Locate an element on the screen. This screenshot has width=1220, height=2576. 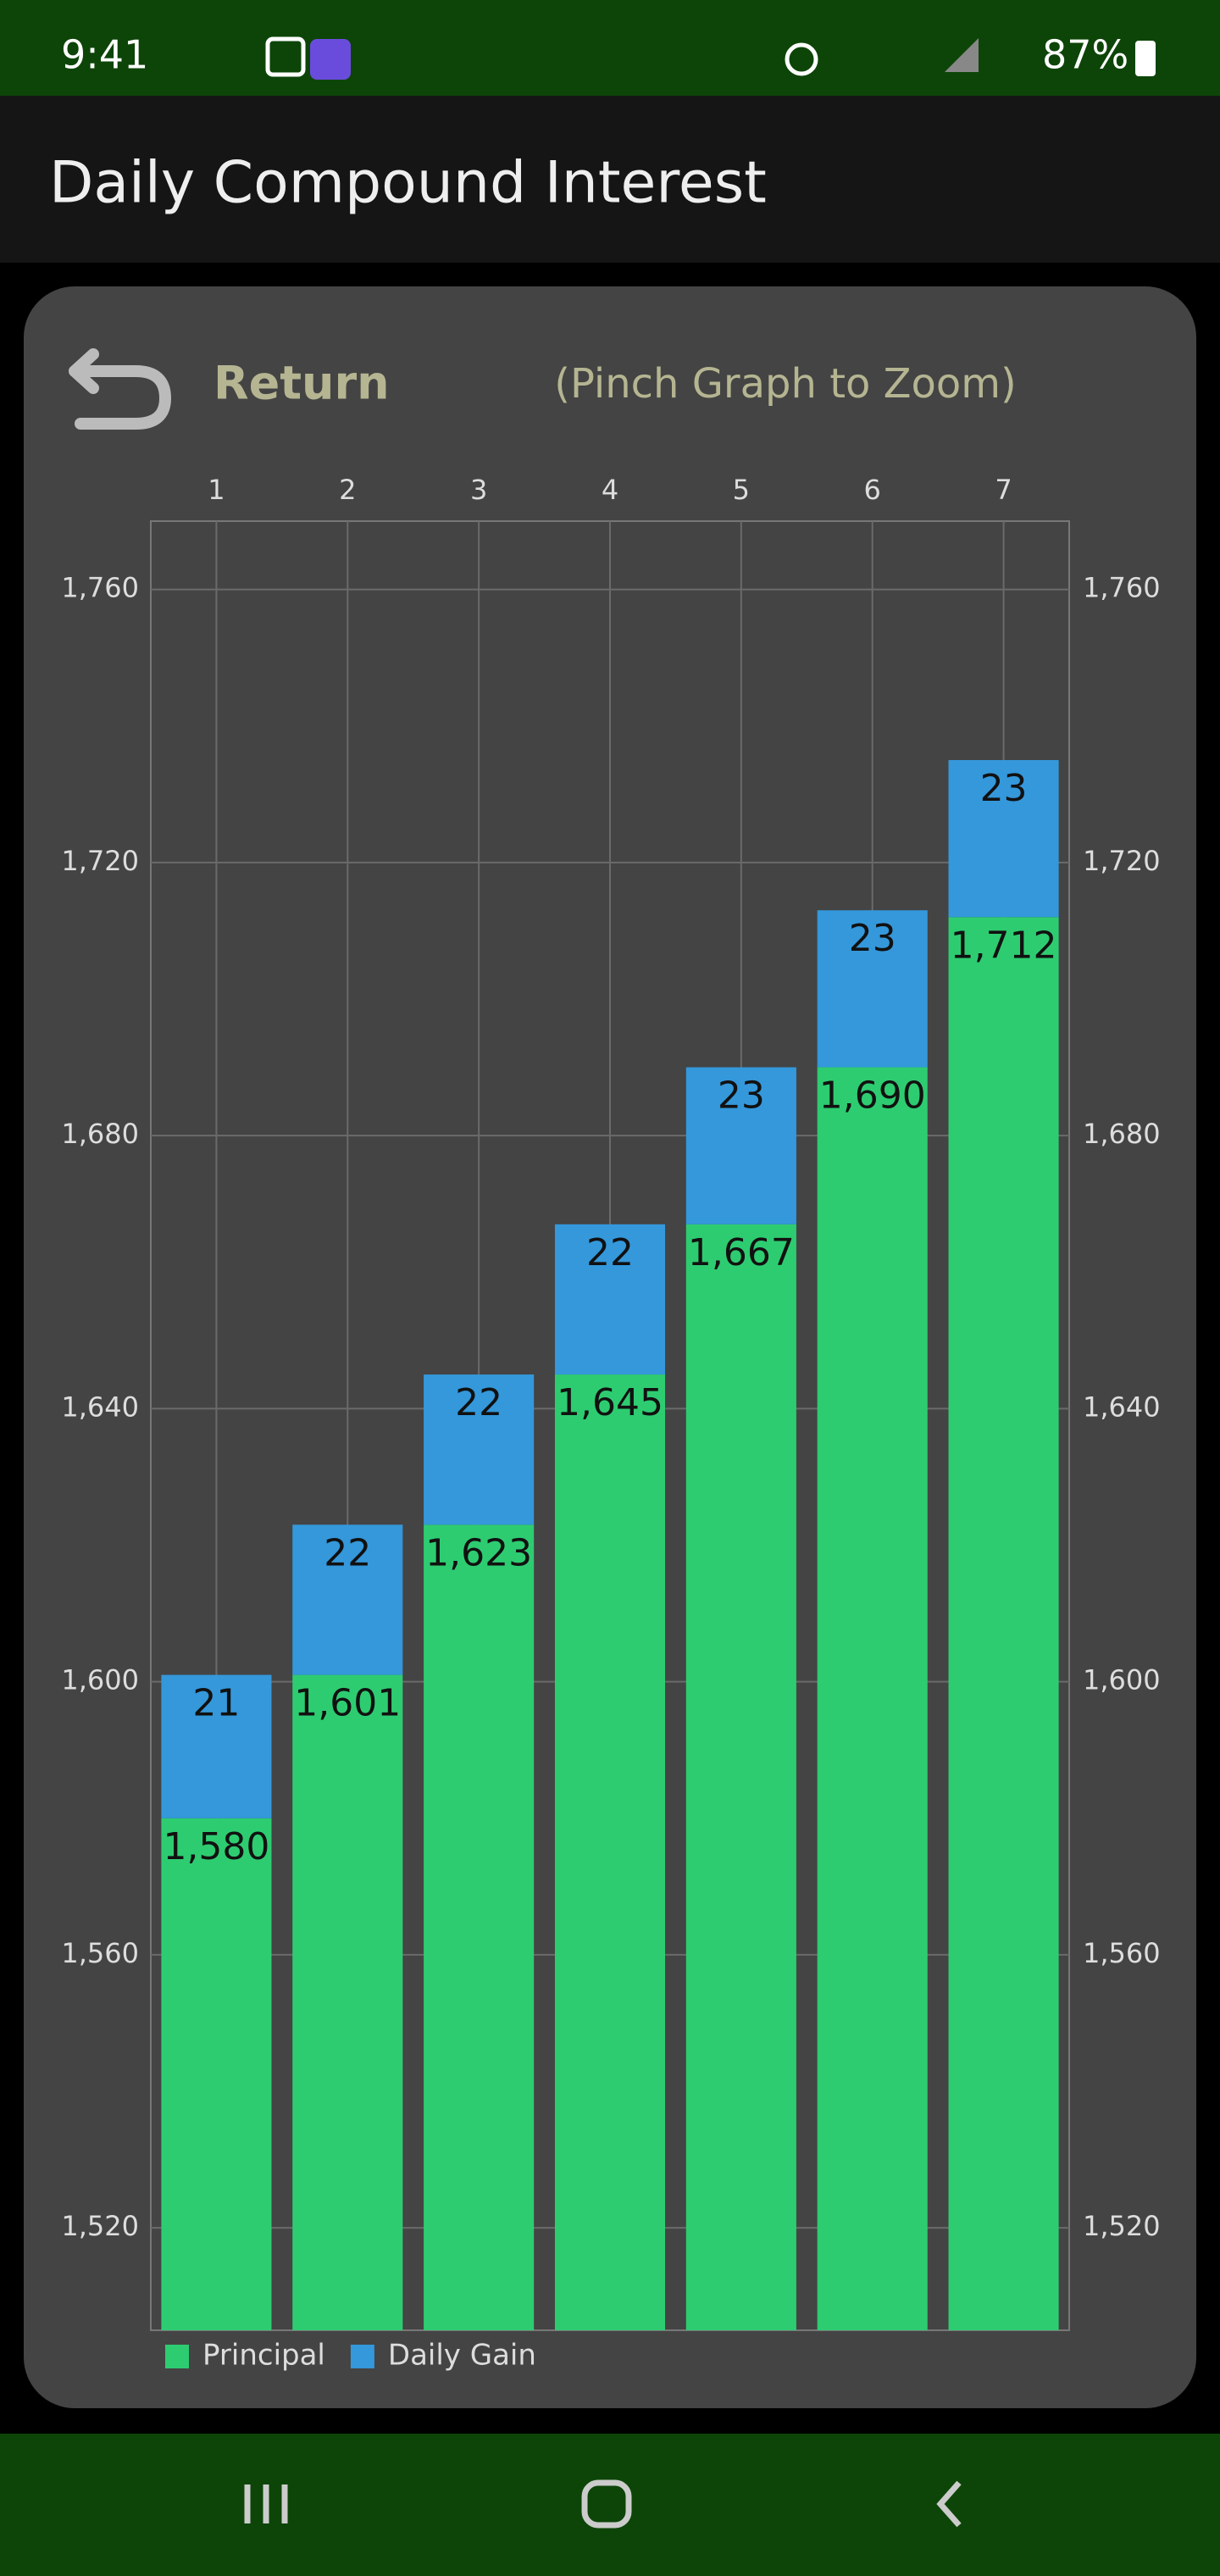
x-tick-label: 4 is located at coordinates (610, 490).